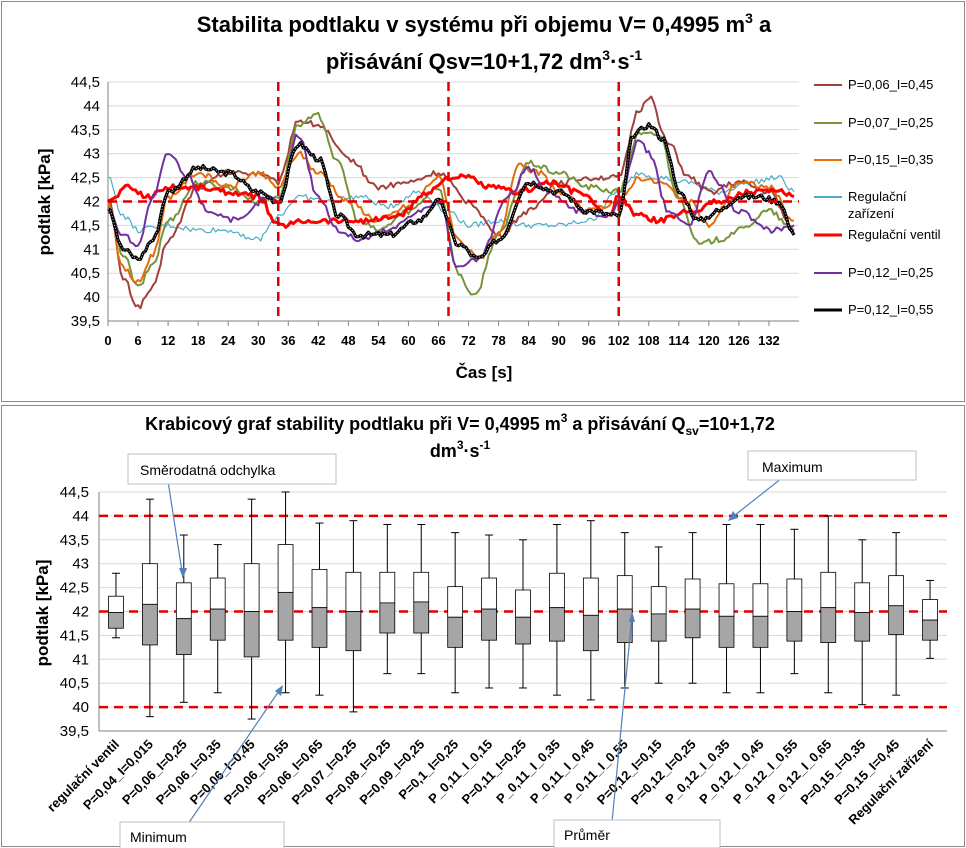  What do you see at coordinates (739, 340) in the screenshot?
I see `line-chart-x-tick-label: 126` at bounding box center [739, 340].